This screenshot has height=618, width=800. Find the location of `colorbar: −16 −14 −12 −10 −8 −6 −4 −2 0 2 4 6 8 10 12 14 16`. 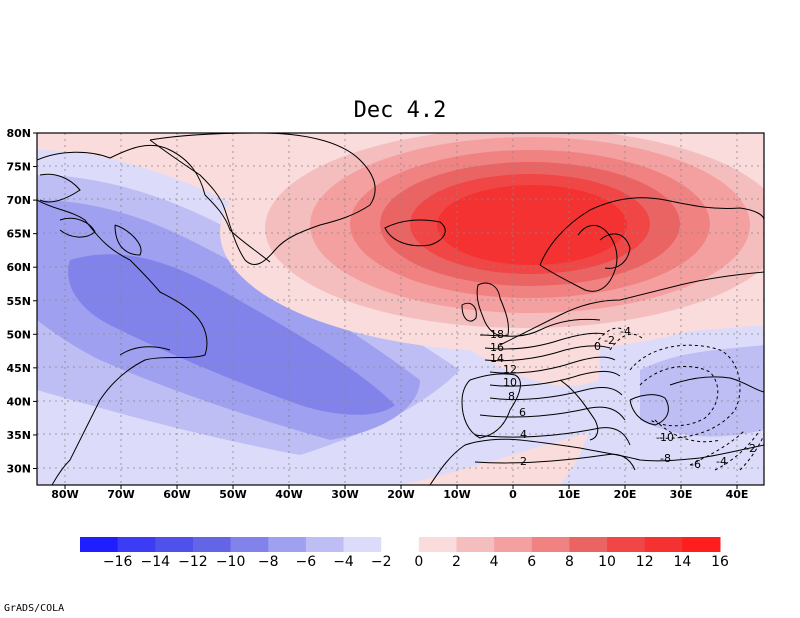

colorbar: −16 −14 −12 −10 −8 −6 −4 −2 0 2 4 6 8 10 12 14 16 is located at coordinates (404, 553).